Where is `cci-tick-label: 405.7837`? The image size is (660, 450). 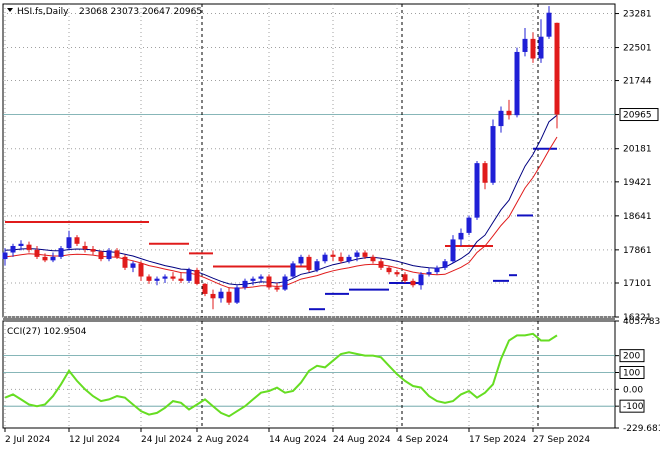 cci-tick-label: 405.7837 is located at coordinates (641, 322).